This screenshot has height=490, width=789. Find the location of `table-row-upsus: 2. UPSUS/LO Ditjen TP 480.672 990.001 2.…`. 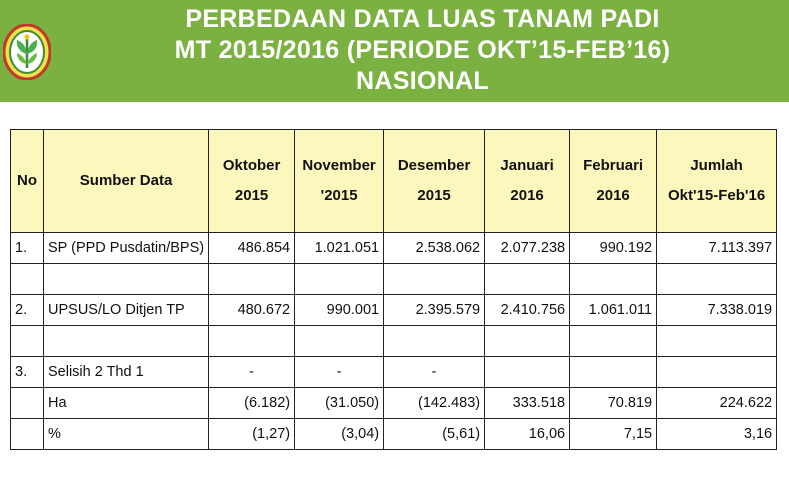

table-row-upsus: 2. UPSUS/LO Ditjen TP 480.672 990.001 2.… is located at coordinates (394, 310).